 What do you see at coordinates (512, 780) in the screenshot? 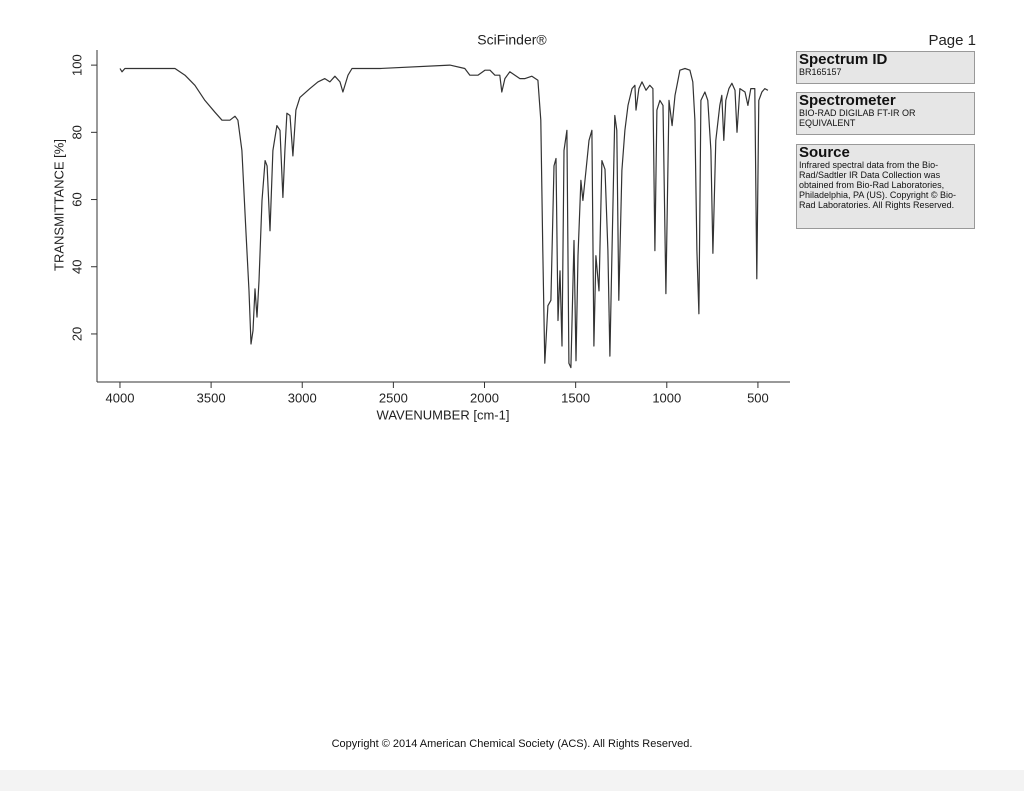
I see `window-edge` at bounding box center [512, 780].